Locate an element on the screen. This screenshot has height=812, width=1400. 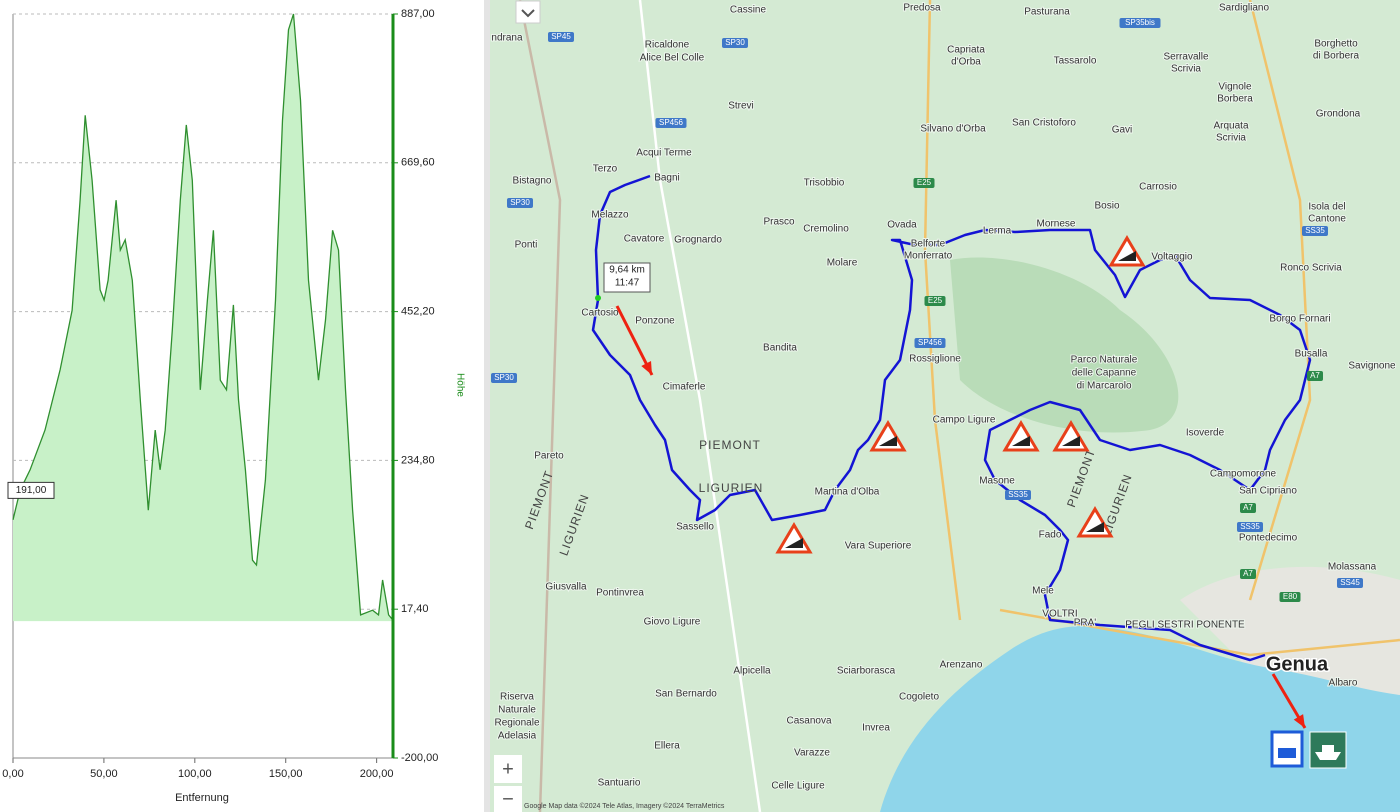
place-label: Giusvalla is located at coordinates (566, 587).